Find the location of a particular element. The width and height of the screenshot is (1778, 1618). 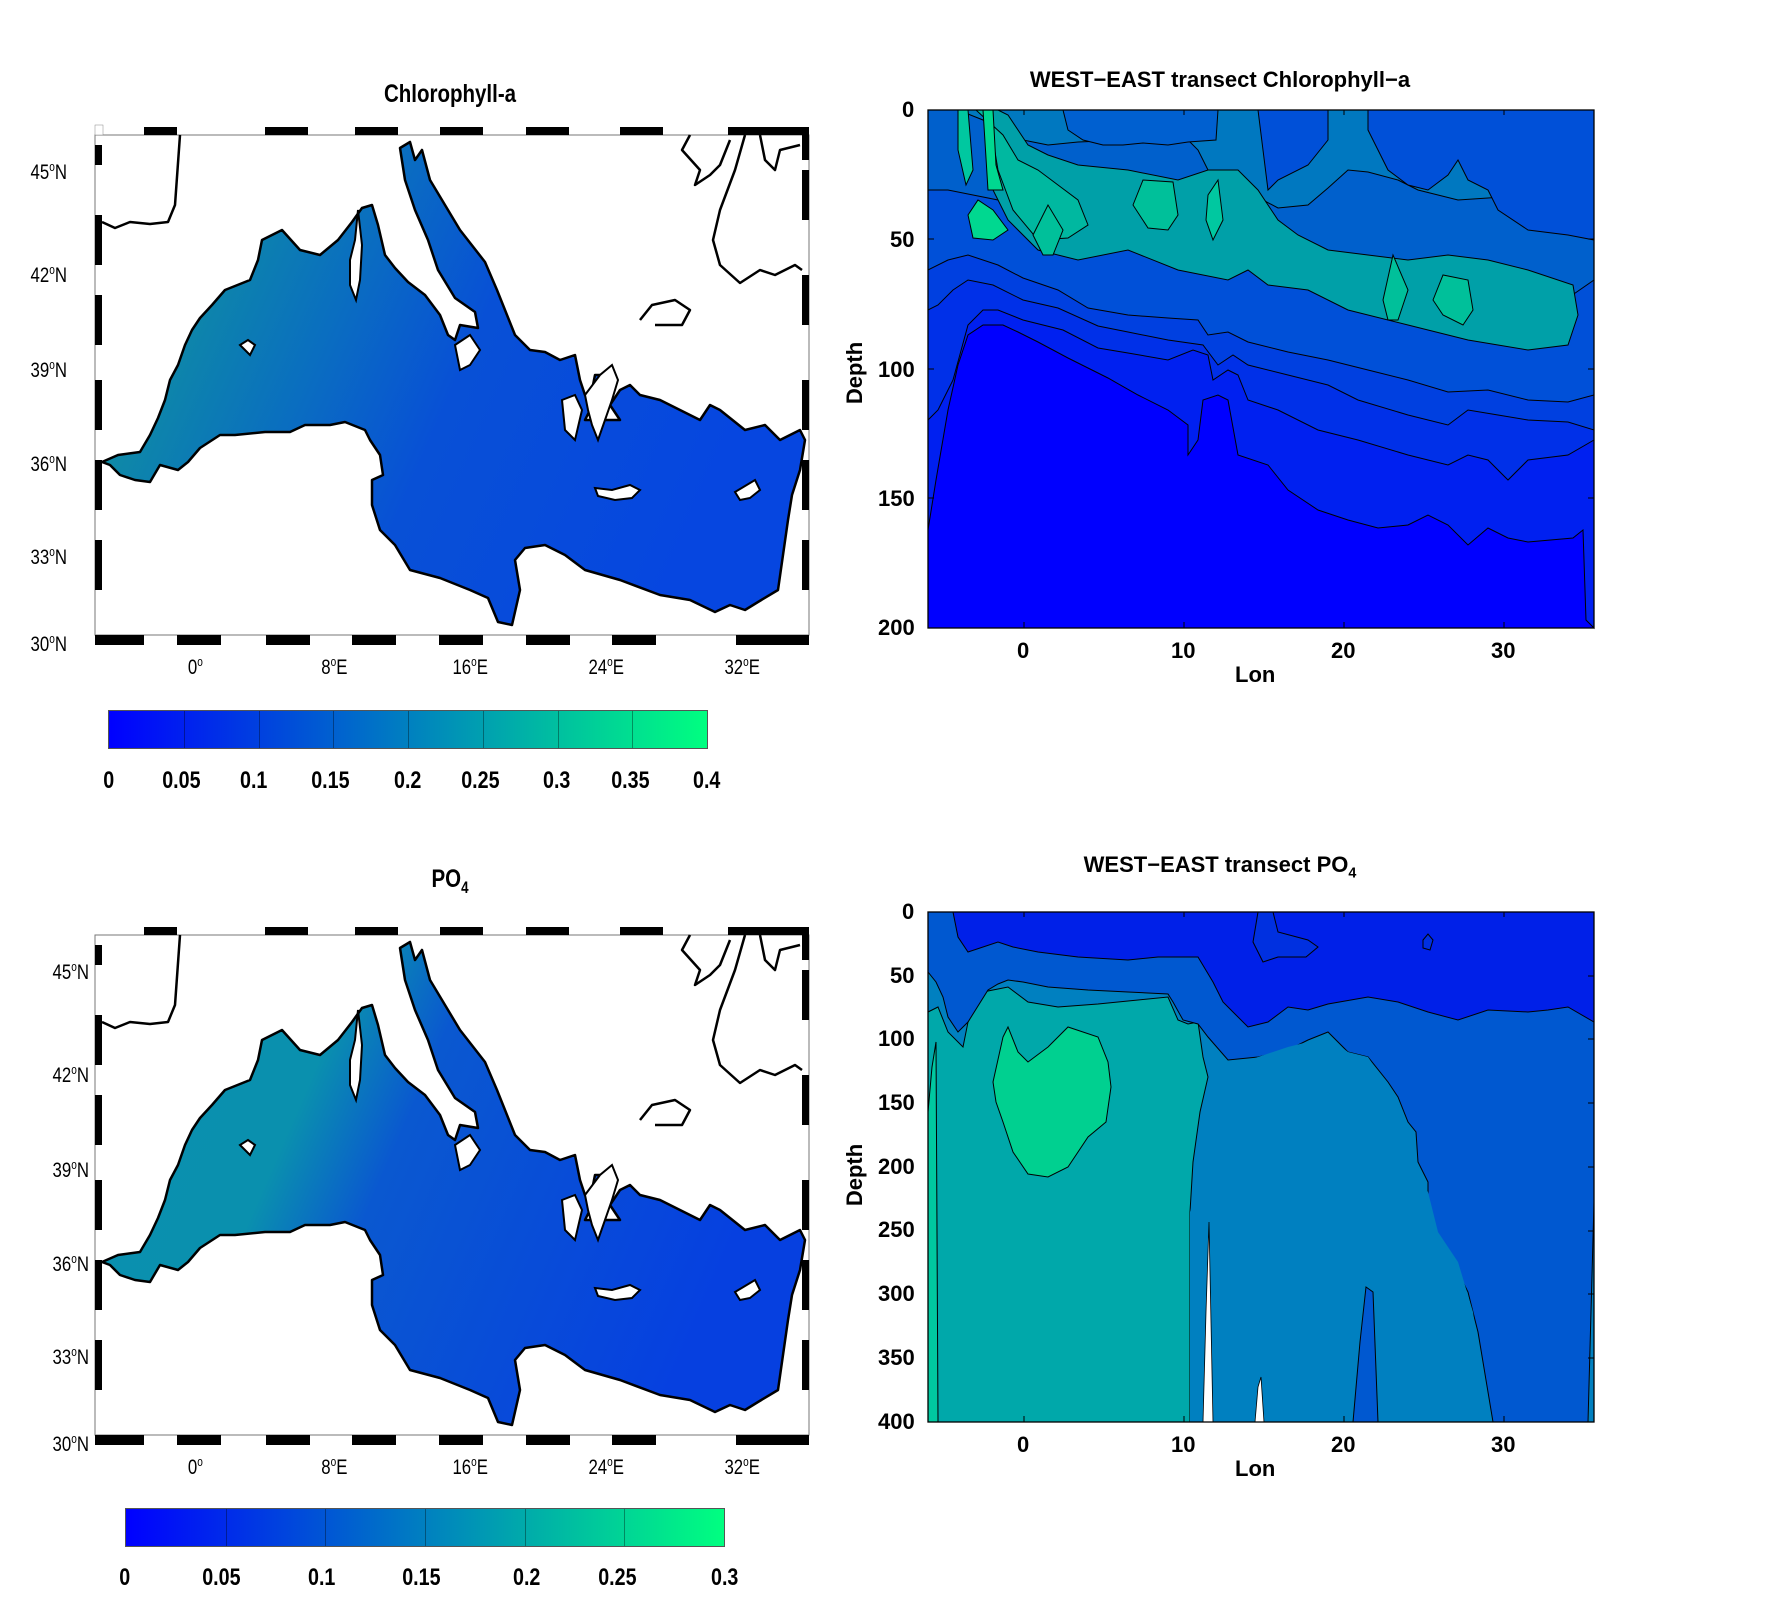

po4-cb-tick: 0.3 is located at coordinates (725, 1577).